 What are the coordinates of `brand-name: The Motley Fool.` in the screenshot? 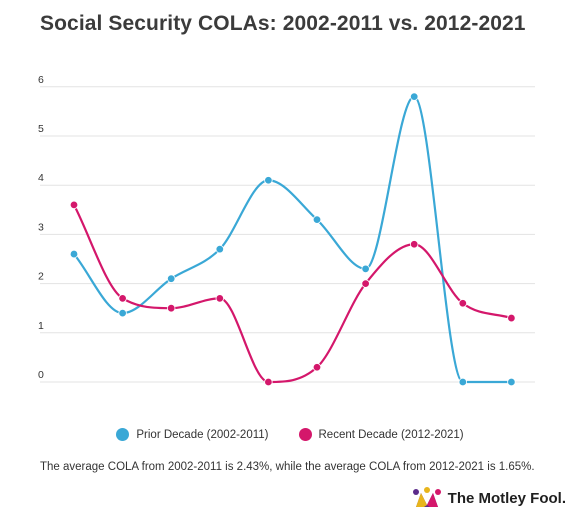 It's located at (506, 498).